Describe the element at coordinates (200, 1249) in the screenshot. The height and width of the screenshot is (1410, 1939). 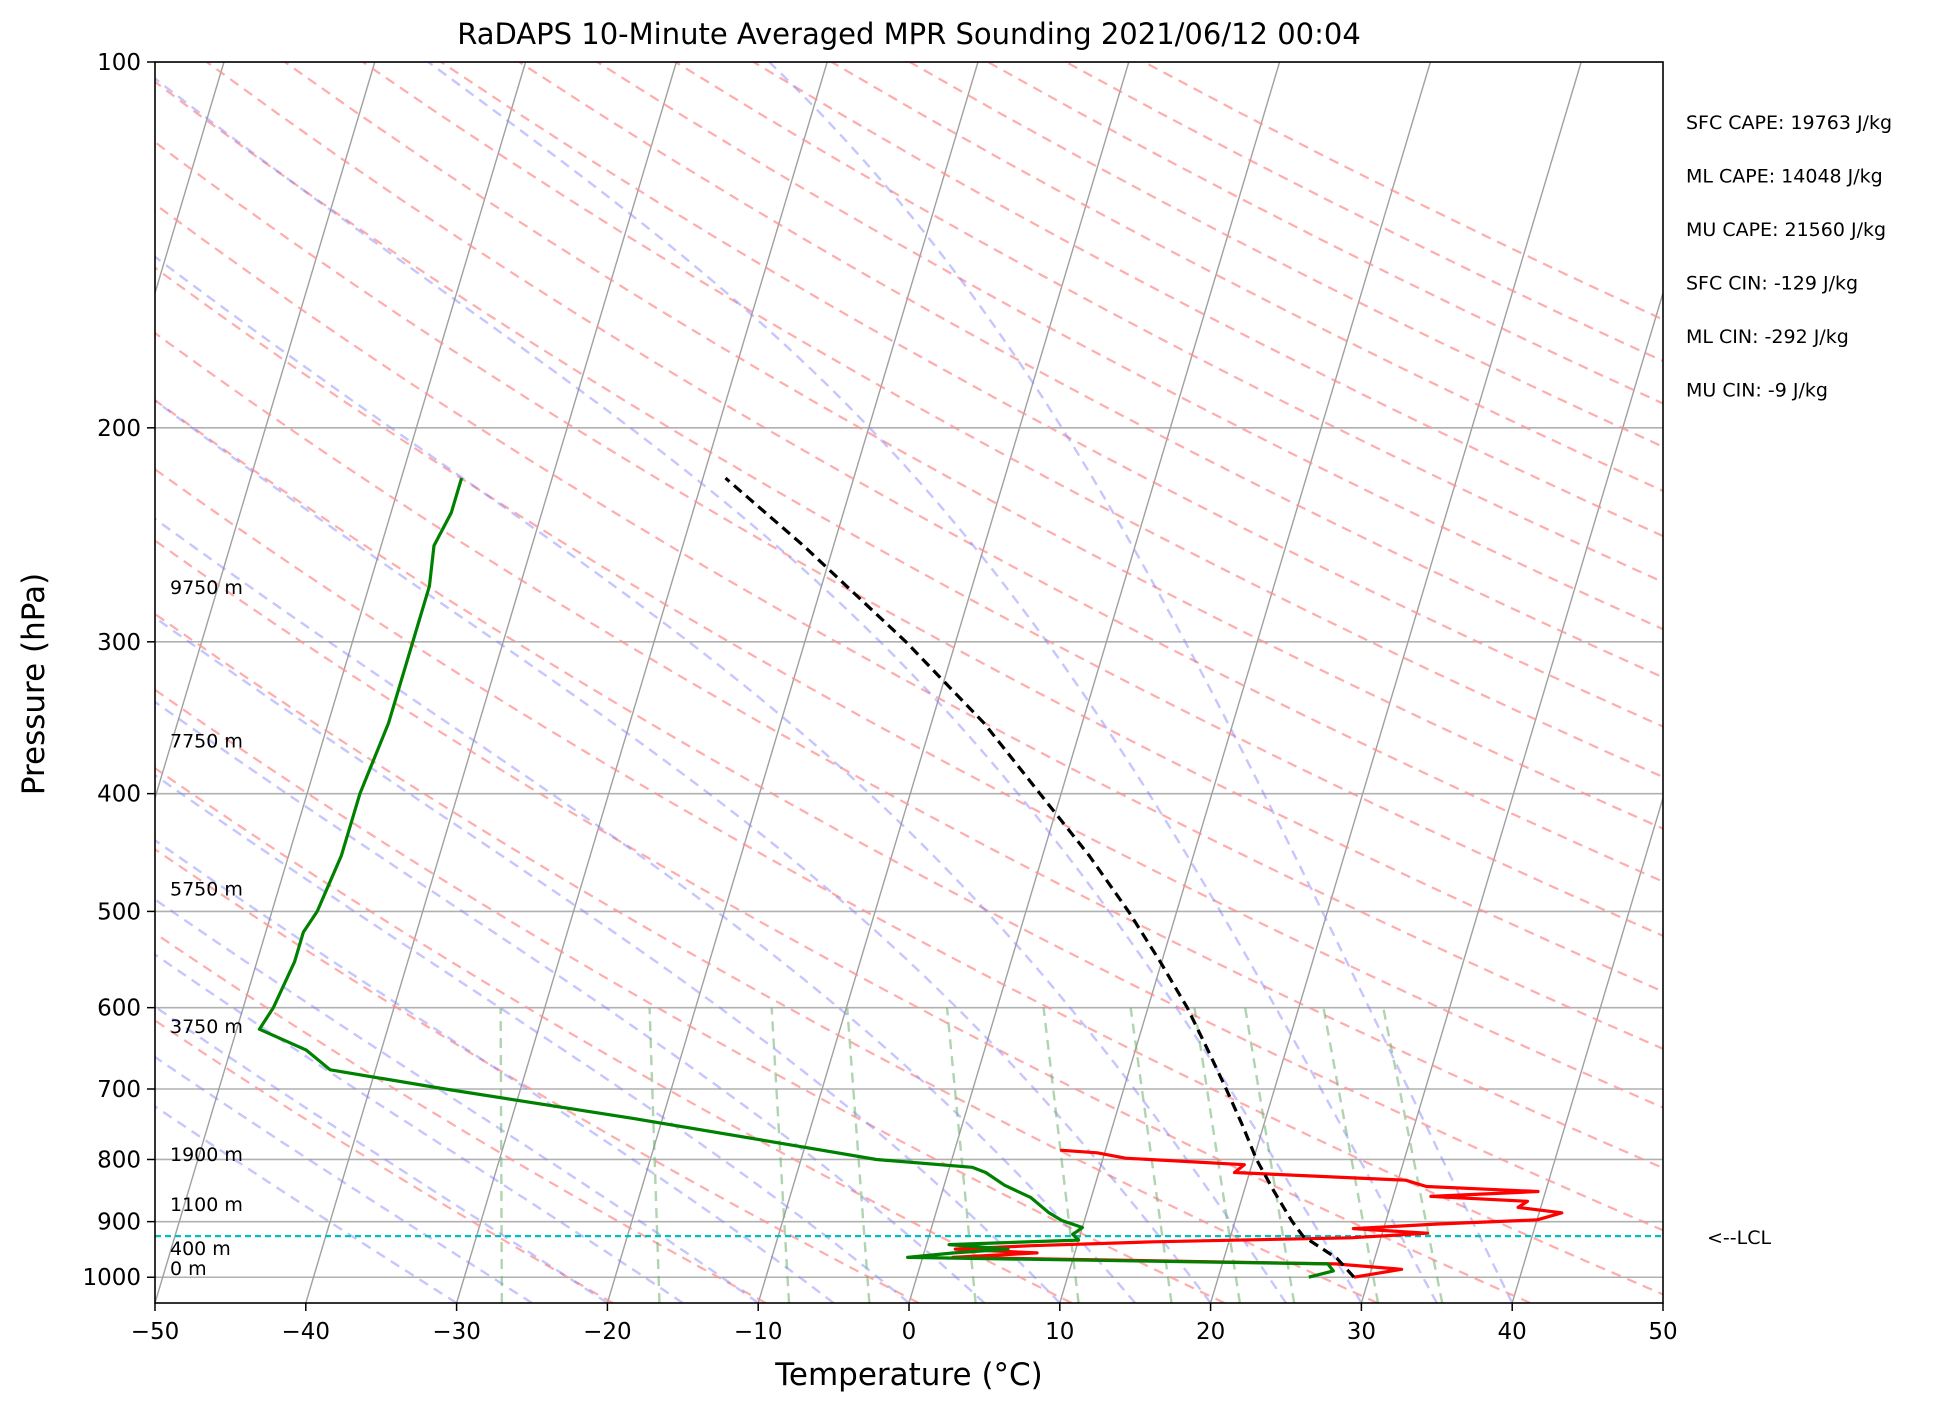
I see `height-label: 400 m` at that location.